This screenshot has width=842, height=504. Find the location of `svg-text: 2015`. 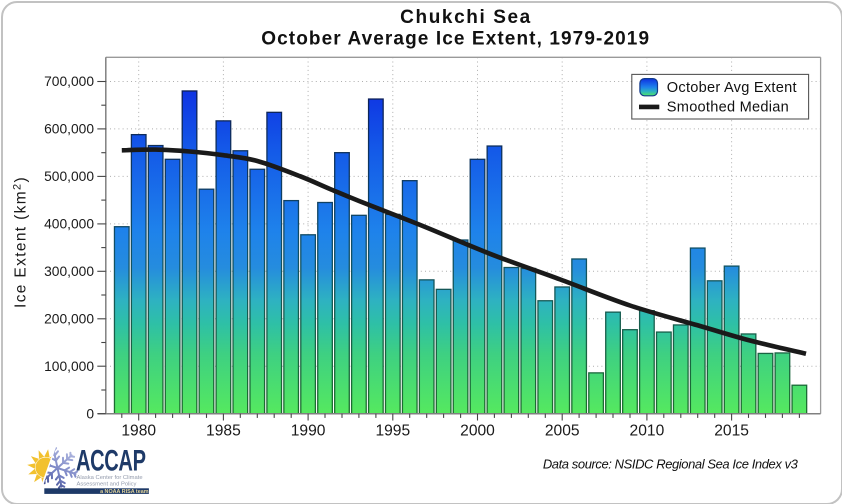

svg-text: 2015 is located at coordinates (731, 430).